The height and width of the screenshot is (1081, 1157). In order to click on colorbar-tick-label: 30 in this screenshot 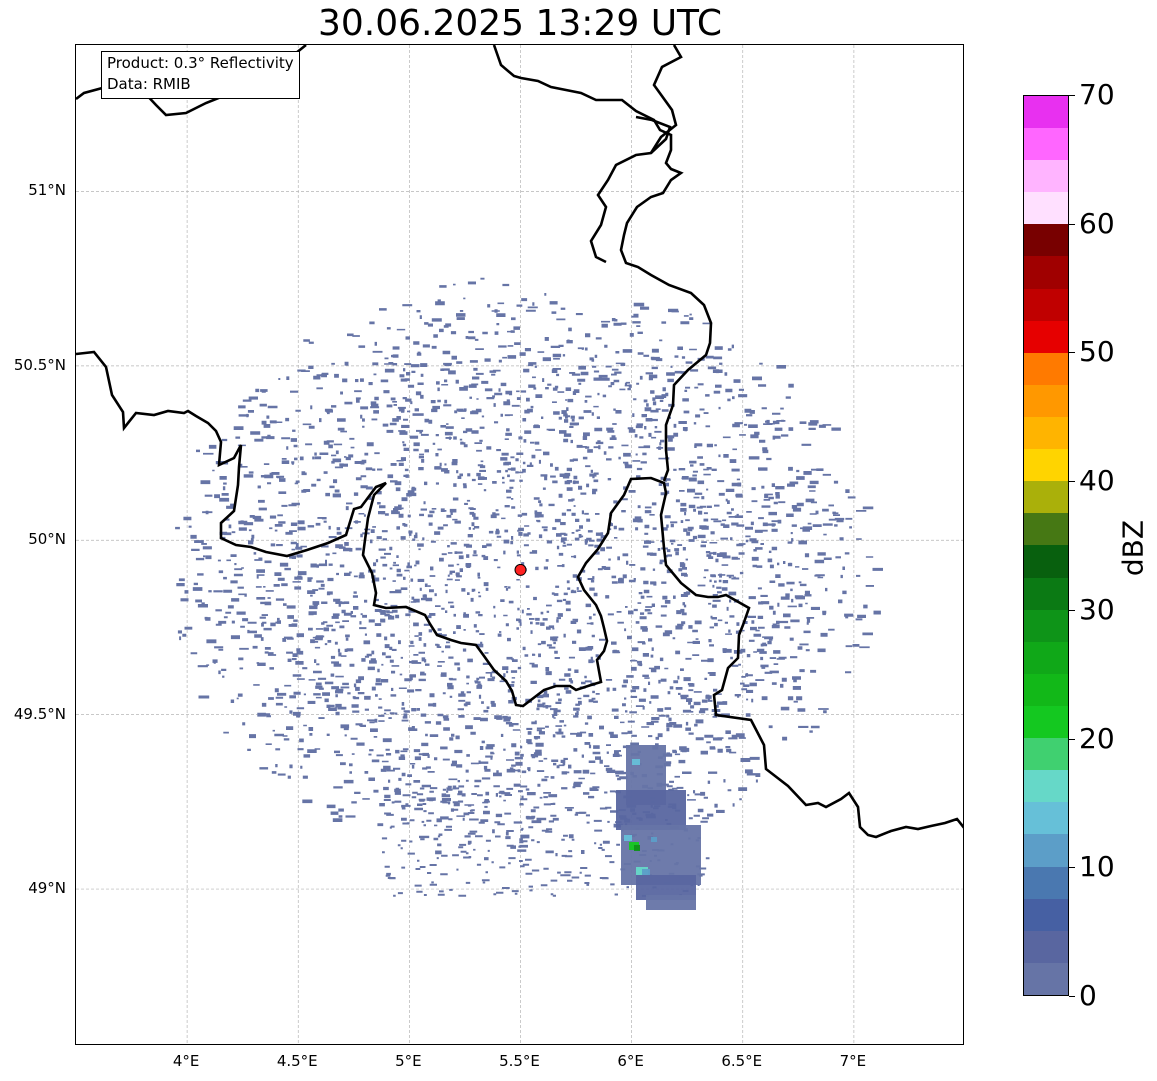, I will do `click(1097, 609)`.